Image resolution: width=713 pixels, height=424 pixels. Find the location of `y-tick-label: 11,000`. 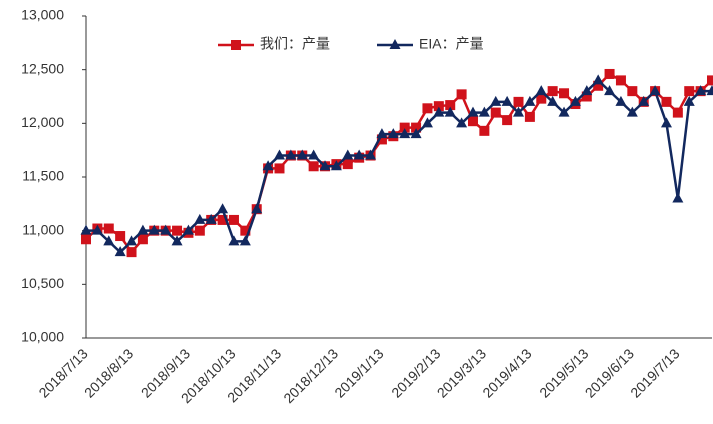

y-tick-label: 11,000 is located at coordinates (43, 229).